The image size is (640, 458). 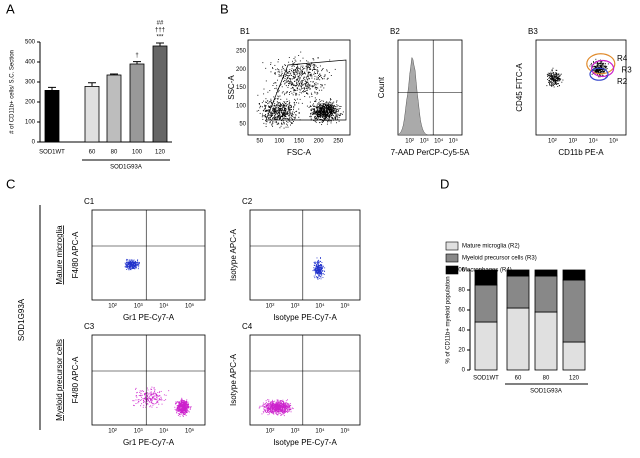 I want to click on error-bar, so click(x=137, y=62).